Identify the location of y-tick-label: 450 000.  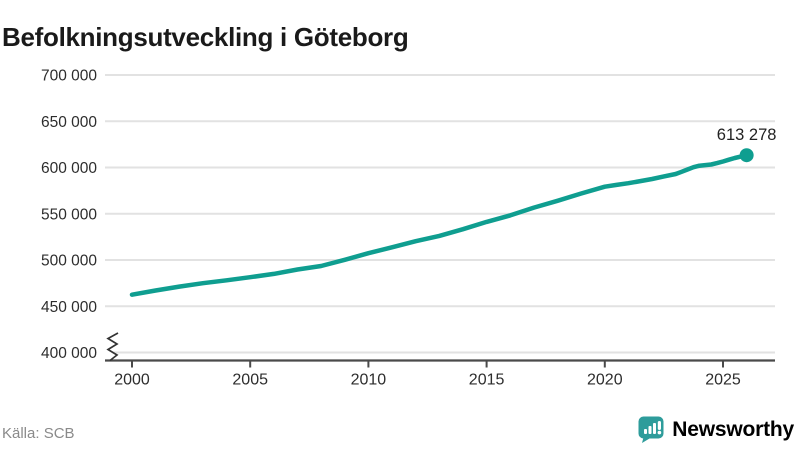
(69, 307).